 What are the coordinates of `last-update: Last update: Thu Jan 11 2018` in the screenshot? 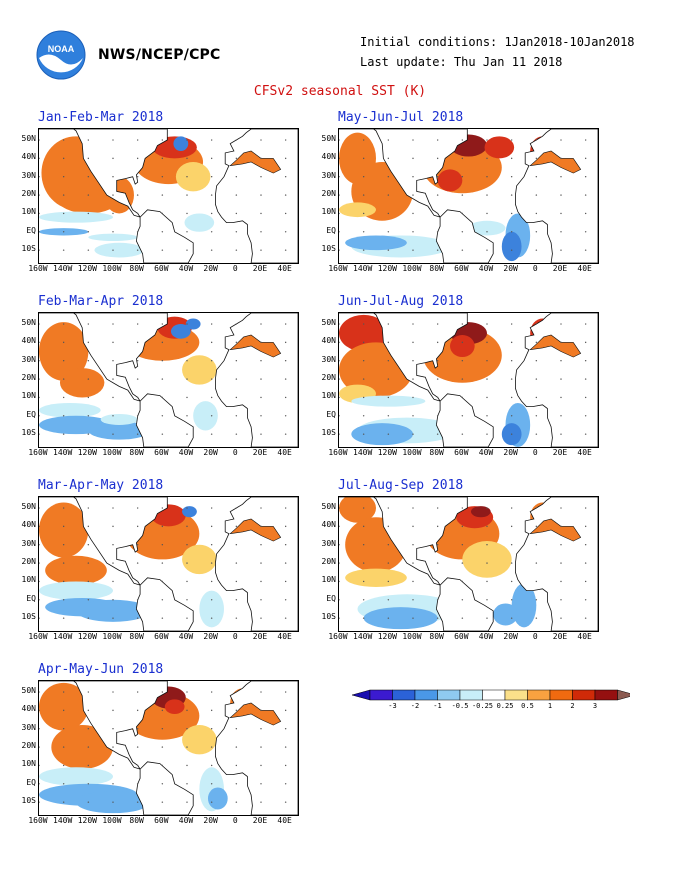 It's located at (461, 62).